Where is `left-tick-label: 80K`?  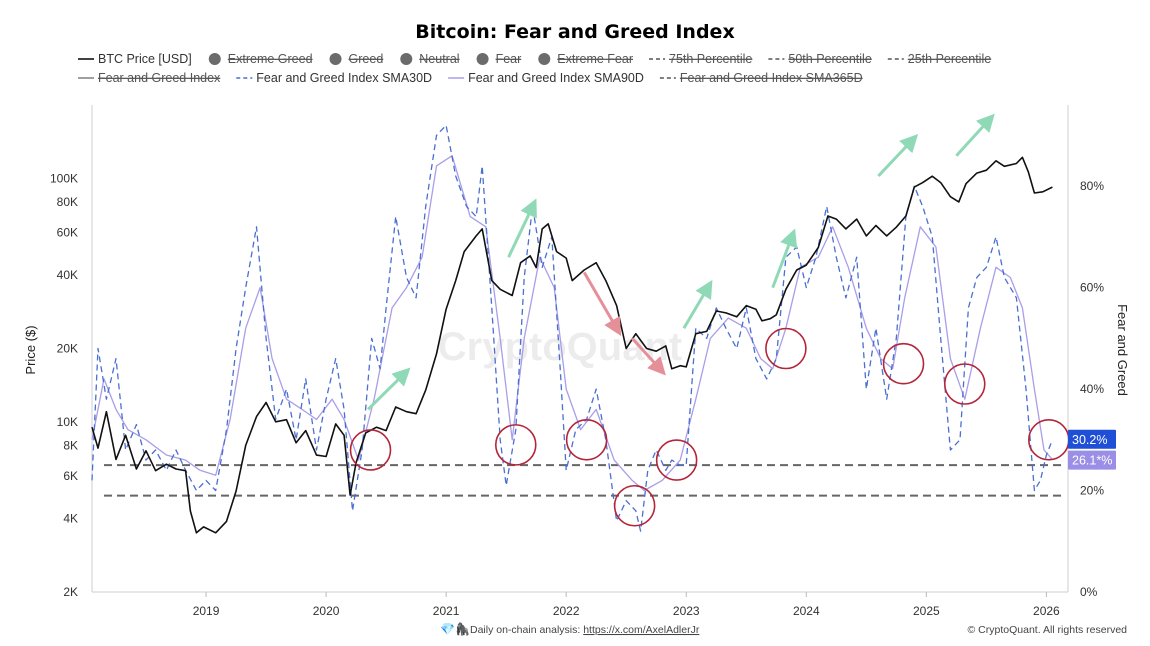 left-tick-label: 80K is located at coordinates (67, 202).